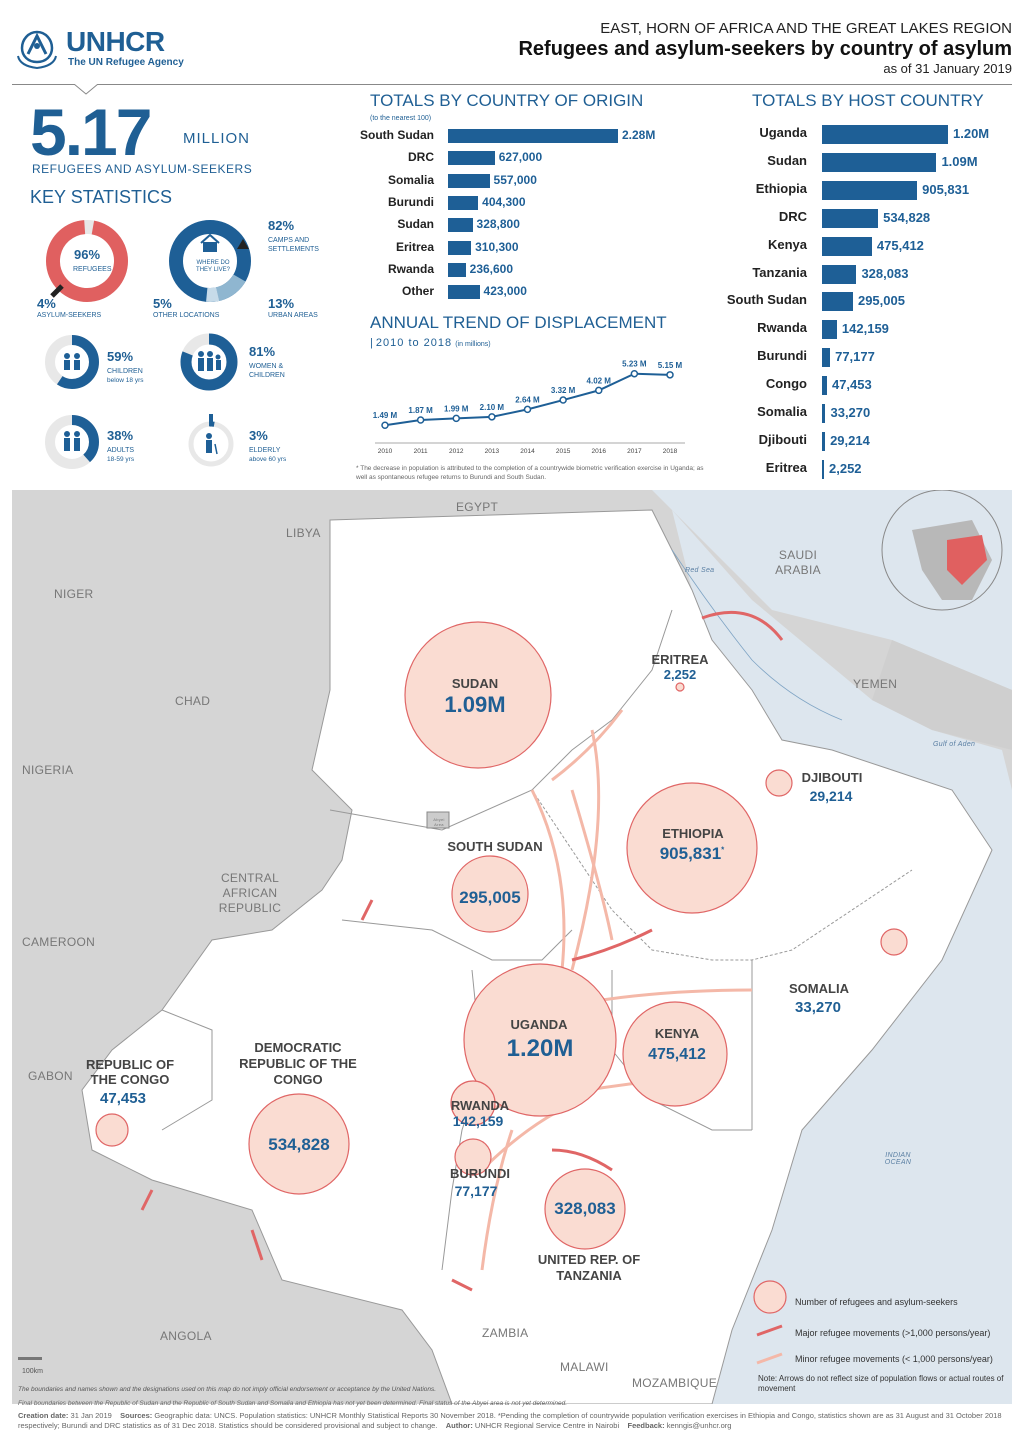 The height and width of the screenshot is (1449, 1024). Describe the element at coordinates (373, 343) in the screenshot. I see `trend-subtitle-bar: |` at that location.